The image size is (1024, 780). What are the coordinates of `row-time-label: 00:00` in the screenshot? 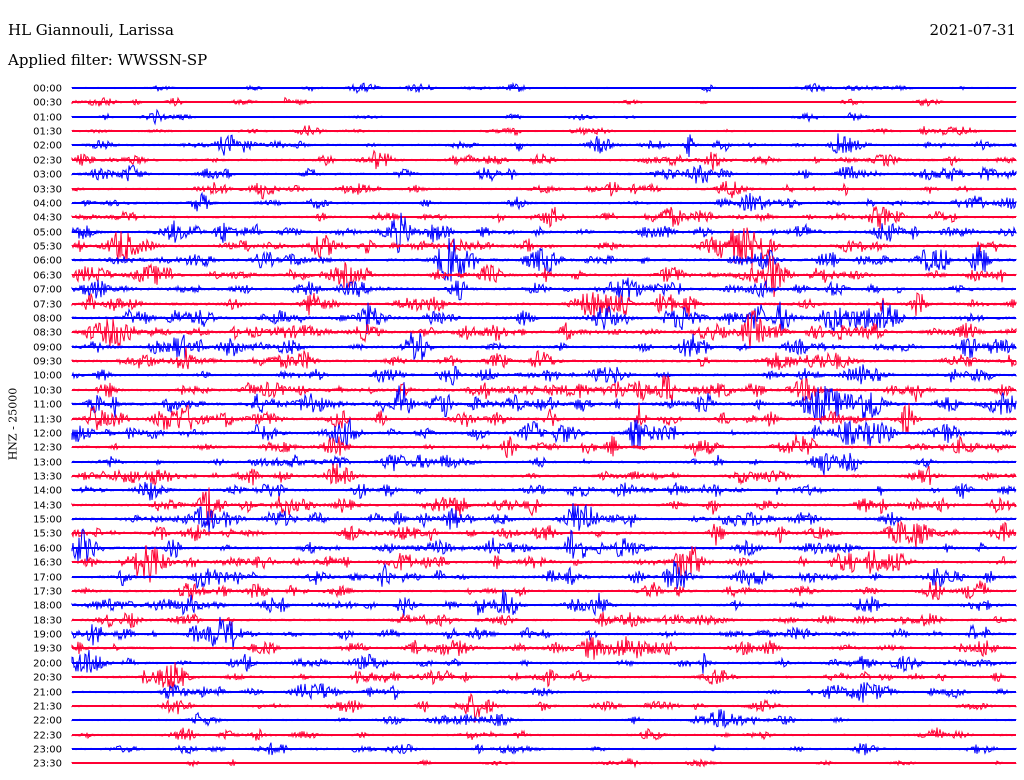 It's located at (47, 89).